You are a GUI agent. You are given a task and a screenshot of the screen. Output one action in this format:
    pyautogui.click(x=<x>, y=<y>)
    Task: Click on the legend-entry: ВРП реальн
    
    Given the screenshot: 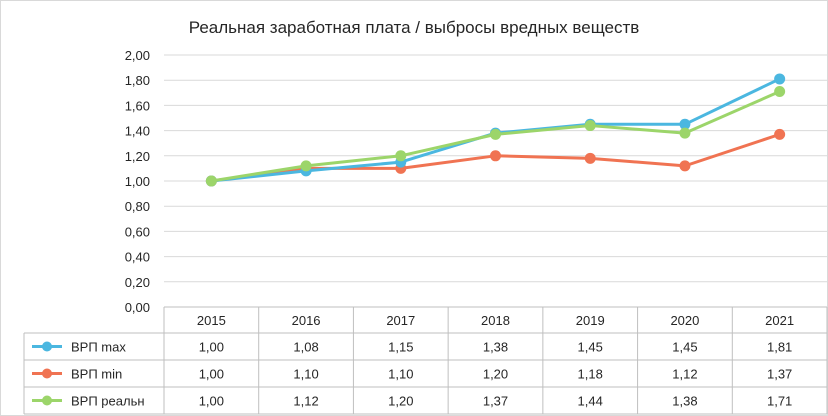 What is the action you would take?
    pyautogui.click(x=108, y=401)
    